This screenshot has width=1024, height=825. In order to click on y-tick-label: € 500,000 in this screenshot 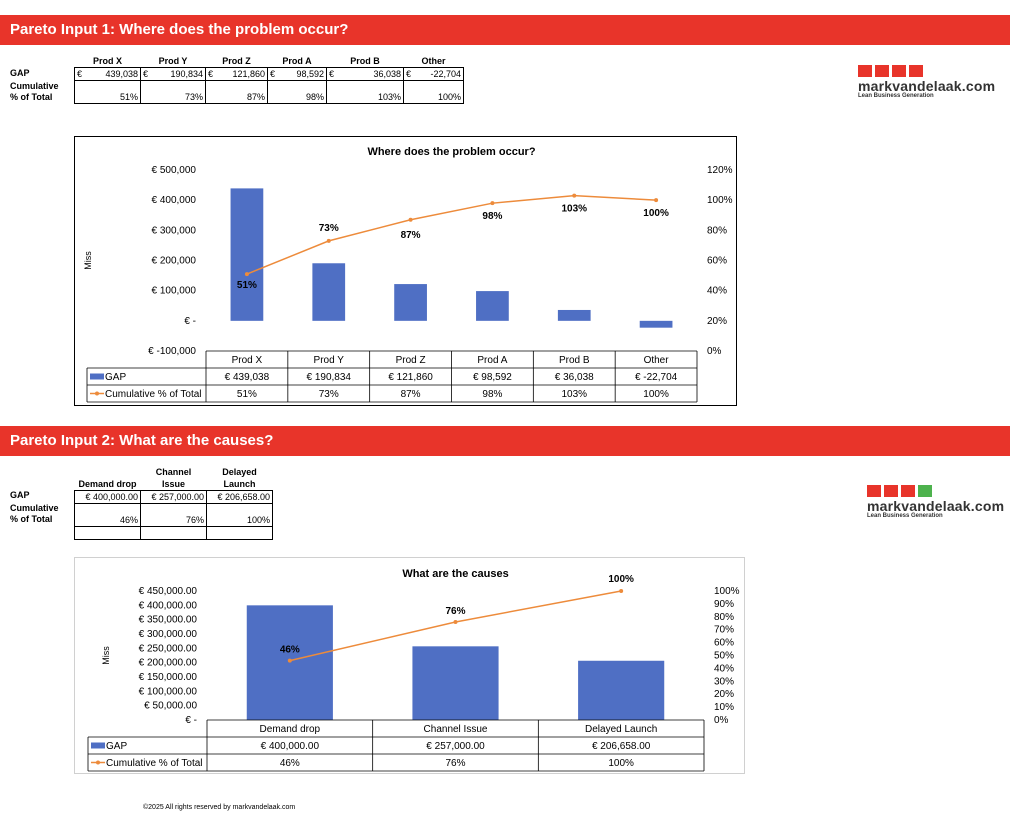, I will do `click(174, 170)`.